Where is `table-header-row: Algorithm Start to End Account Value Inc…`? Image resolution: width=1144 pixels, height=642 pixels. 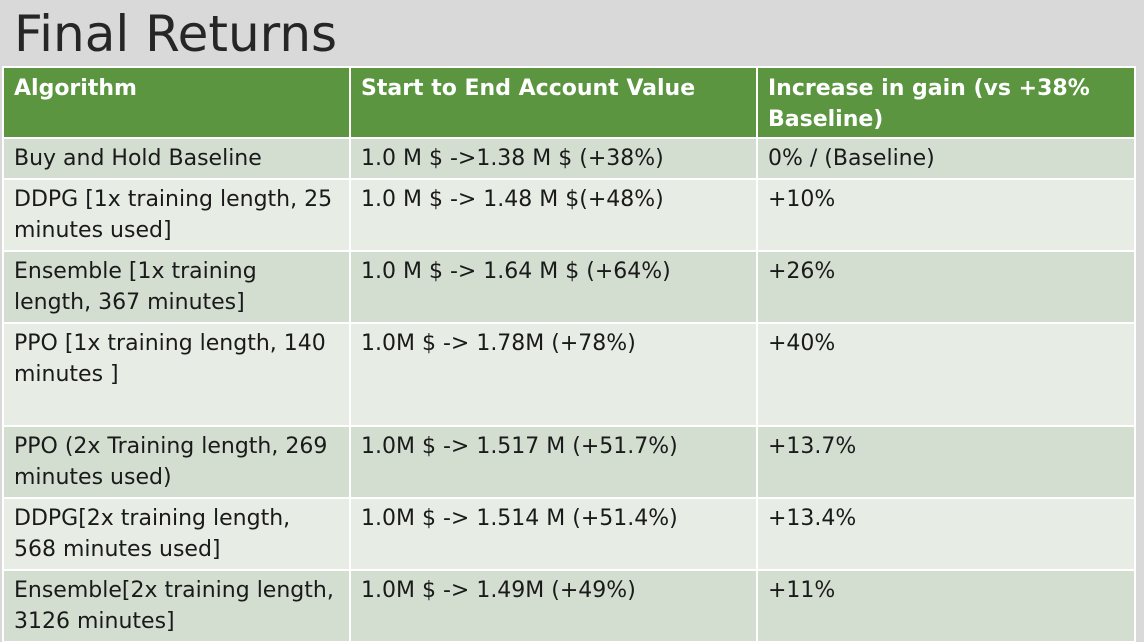 table-header-row: Algorithm Start to End Account Value Inc… is located at coordinates (569, 102).